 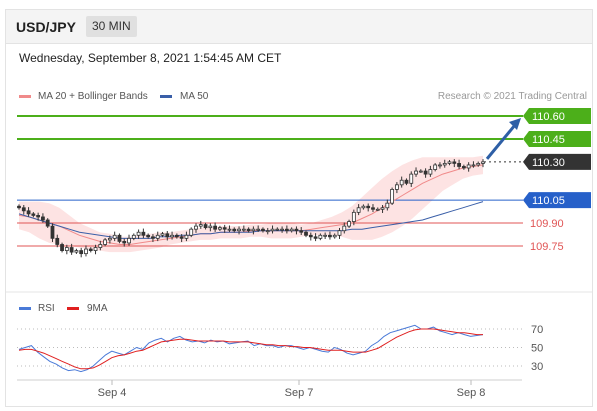 What do you see at coordinates (537, 330) in the screenshot?
I see `rsi-tick-70: 70` at bounding box center [537, 330].